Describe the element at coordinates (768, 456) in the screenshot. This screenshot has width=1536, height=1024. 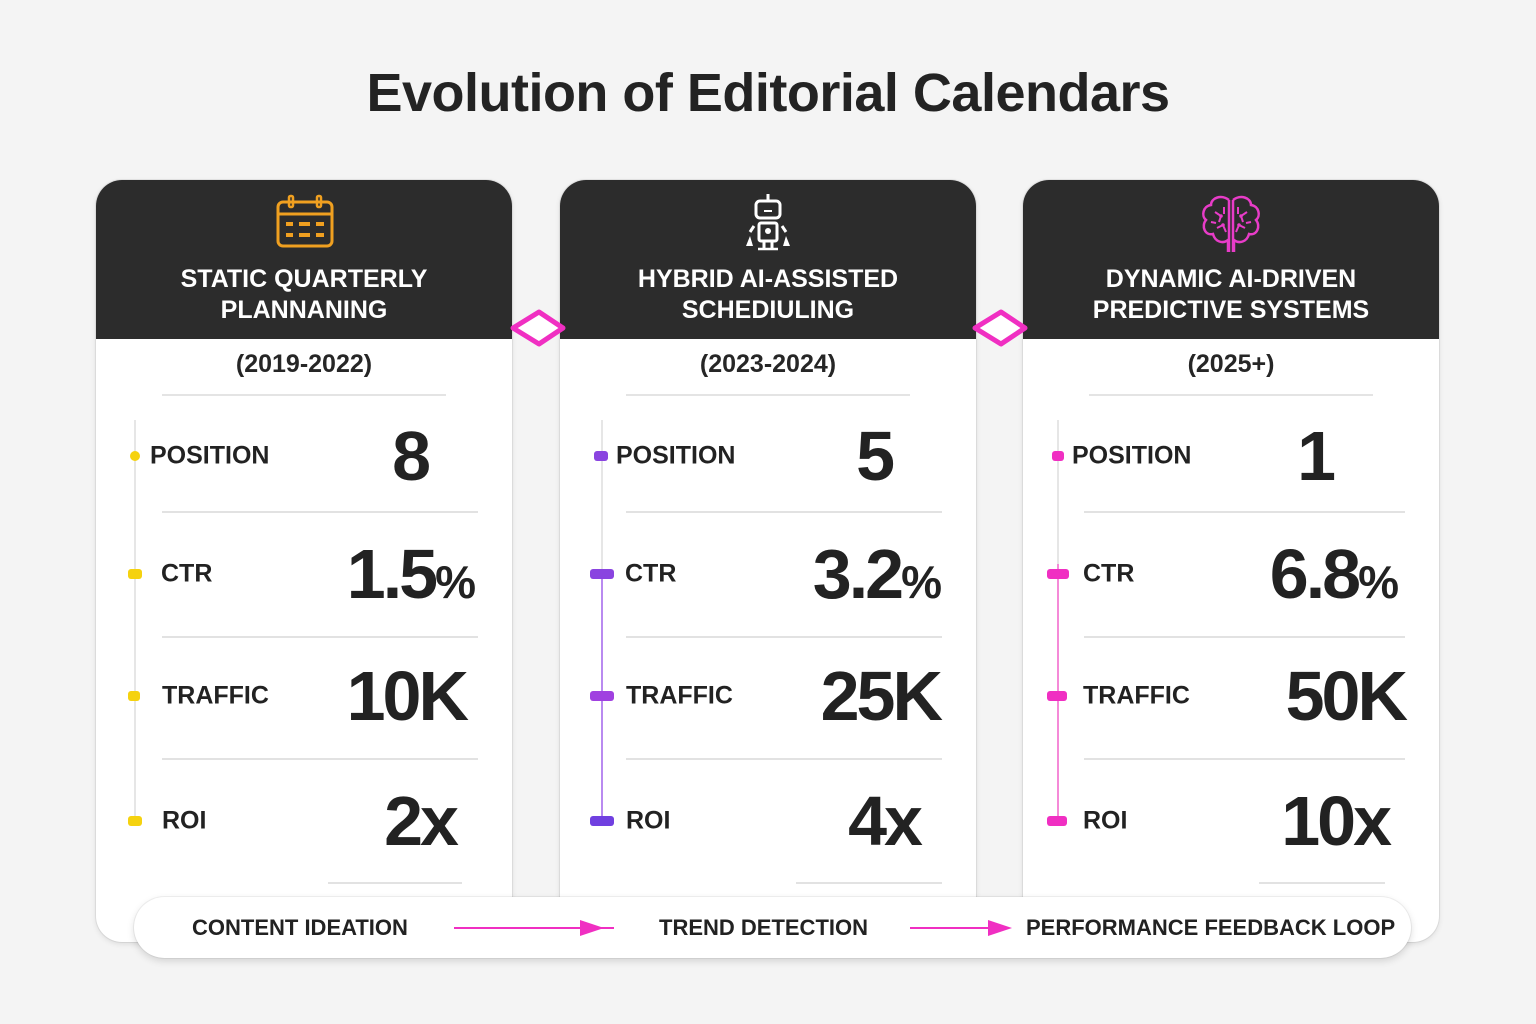
I see `metric-row-position: POSITION 5` at that location.